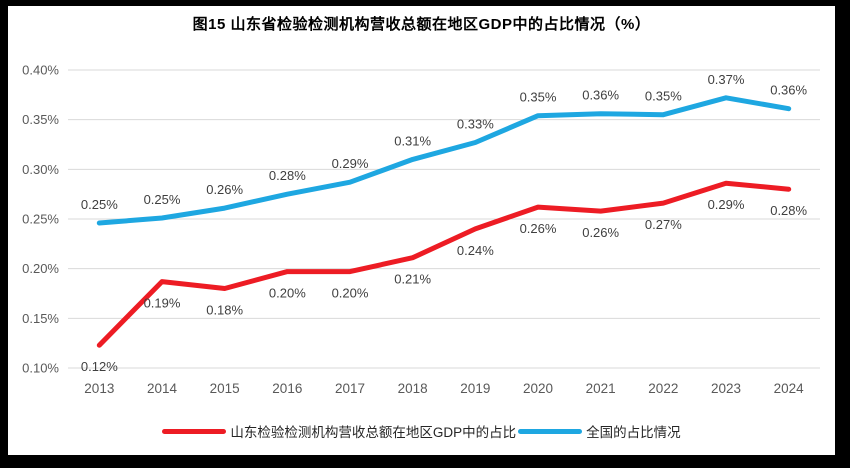 The width and height of the screenshot is (850, 468). What do you see at coordinates (475, 124) in the screenshot?
I see `data-label: 0.33%` at bounding box center [475, 124].